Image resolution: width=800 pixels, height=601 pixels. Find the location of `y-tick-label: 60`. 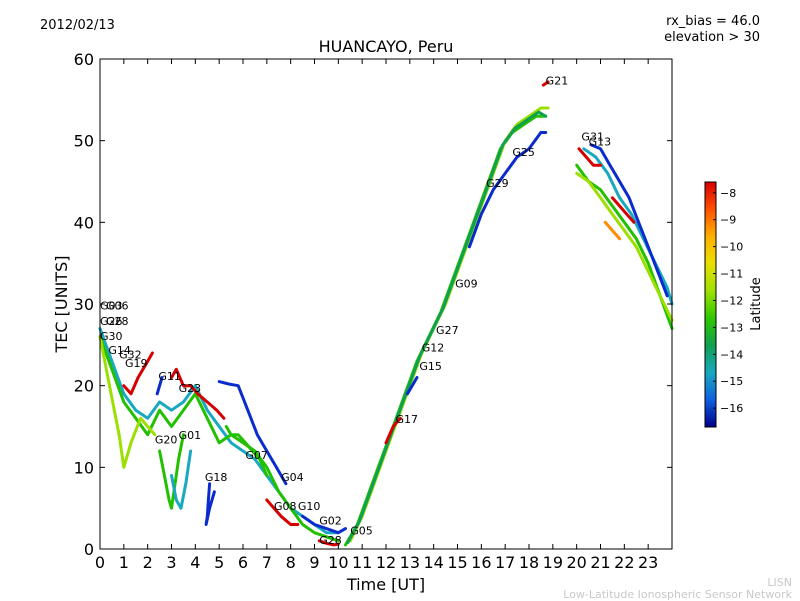

y-tick-label: 60 is located at coordinates (84, 59).